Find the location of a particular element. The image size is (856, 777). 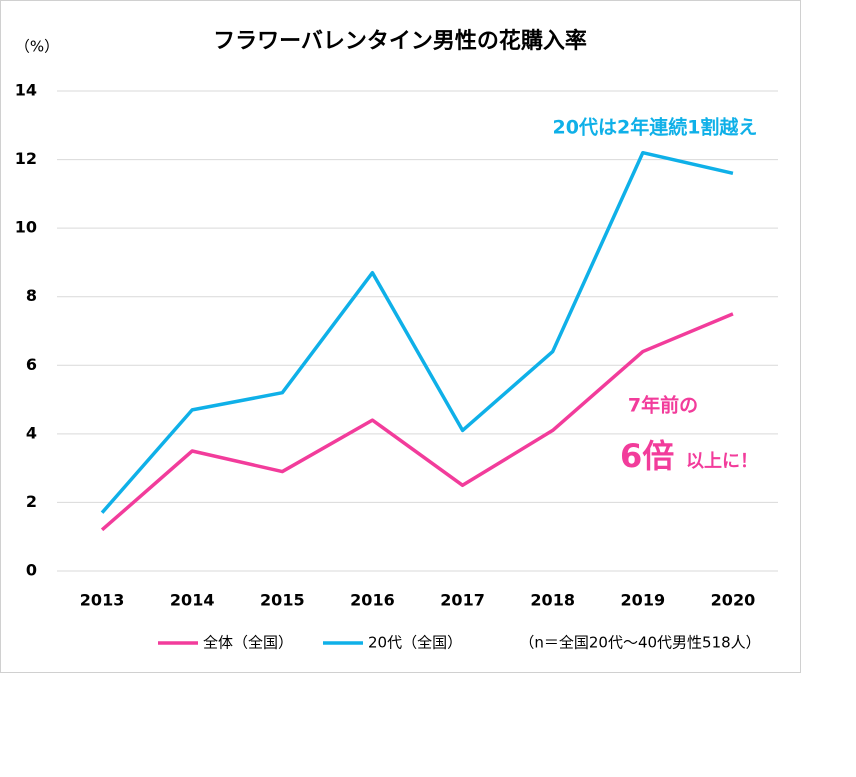

annotation: 20代は2年連続1割越え is located at coordinates (655, 127).